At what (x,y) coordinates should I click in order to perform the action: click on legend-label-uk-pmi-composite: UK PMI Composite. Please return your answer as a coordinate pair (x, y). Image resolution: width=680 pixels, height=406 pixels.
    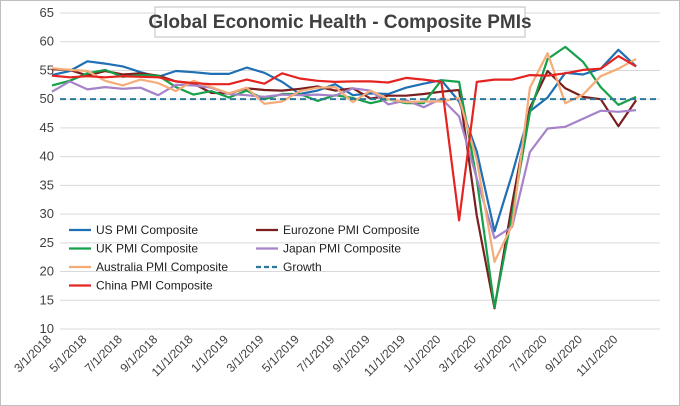
    Looking at the image, I should click on (147, 249).